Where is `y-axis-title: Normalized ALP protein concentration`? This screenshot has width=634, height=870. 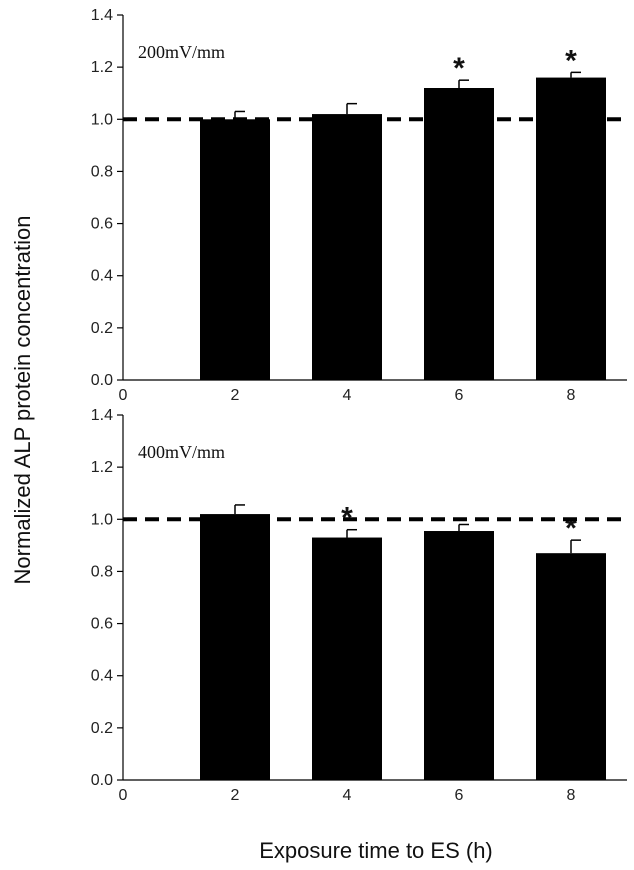
y-axis-title: Normalized ALP protein concentration is located at coordinates (22, 400).